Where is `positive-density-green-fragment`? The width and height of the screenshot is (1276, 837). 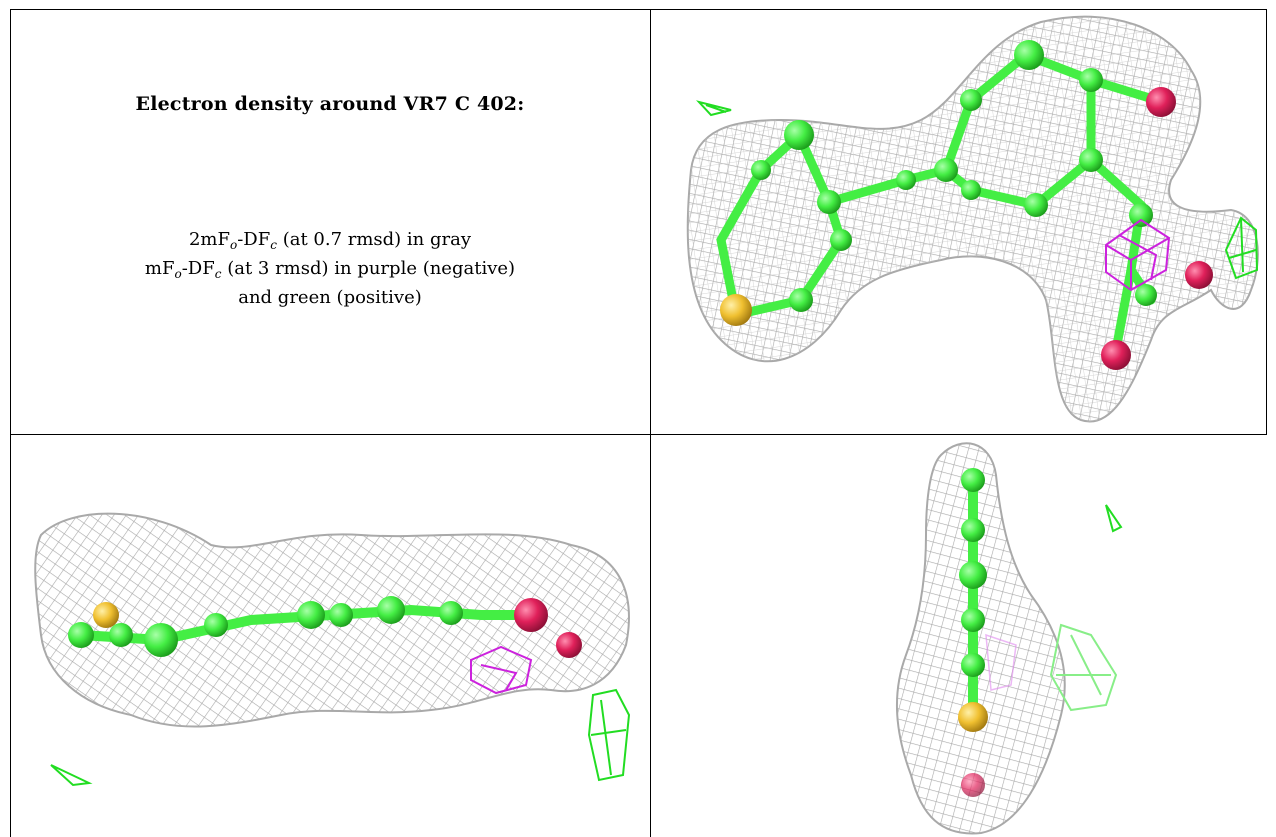
positive-density-green-fragment is located at coordinates (1114, 518).